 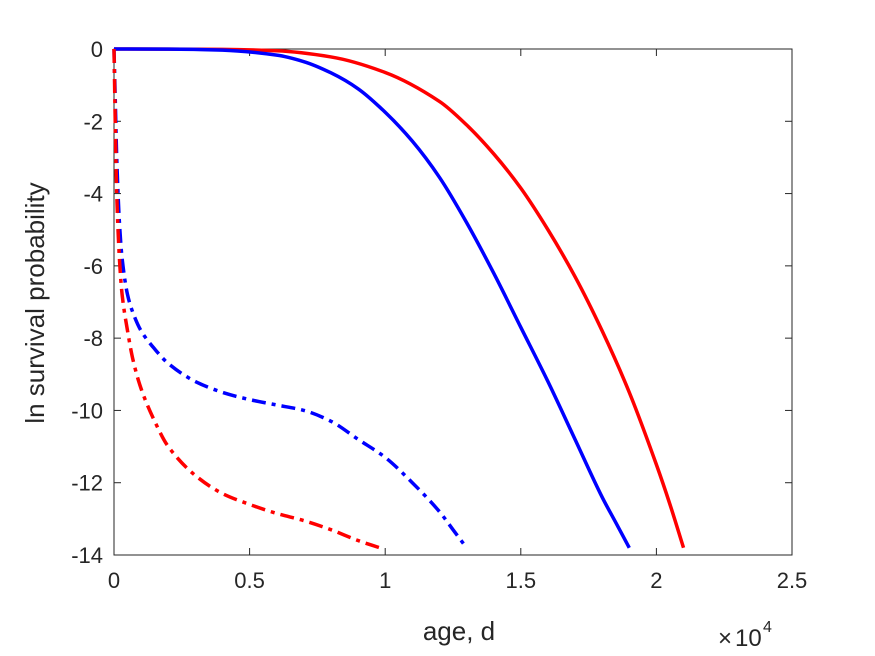 What do you see at coordinates (748, 638) in the screenshot?
I see `x-multiplier-base: 10` at bounding box center [748, 638].